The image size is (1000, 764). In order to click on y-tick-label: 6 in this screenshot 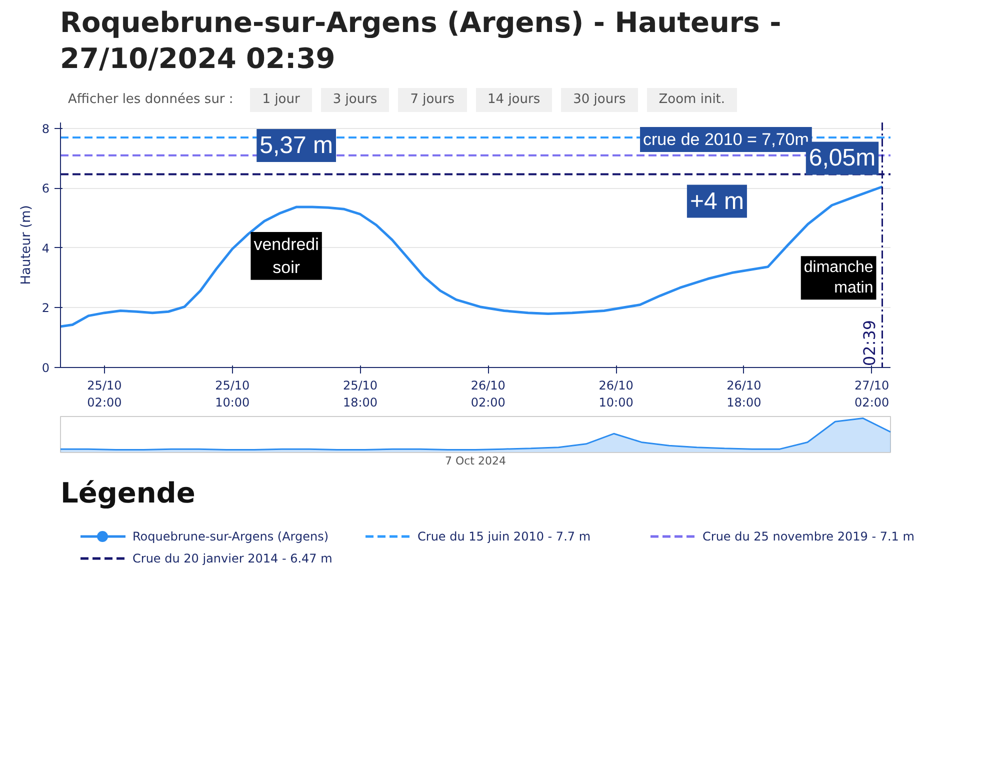, I will do `click(46, 189)`.